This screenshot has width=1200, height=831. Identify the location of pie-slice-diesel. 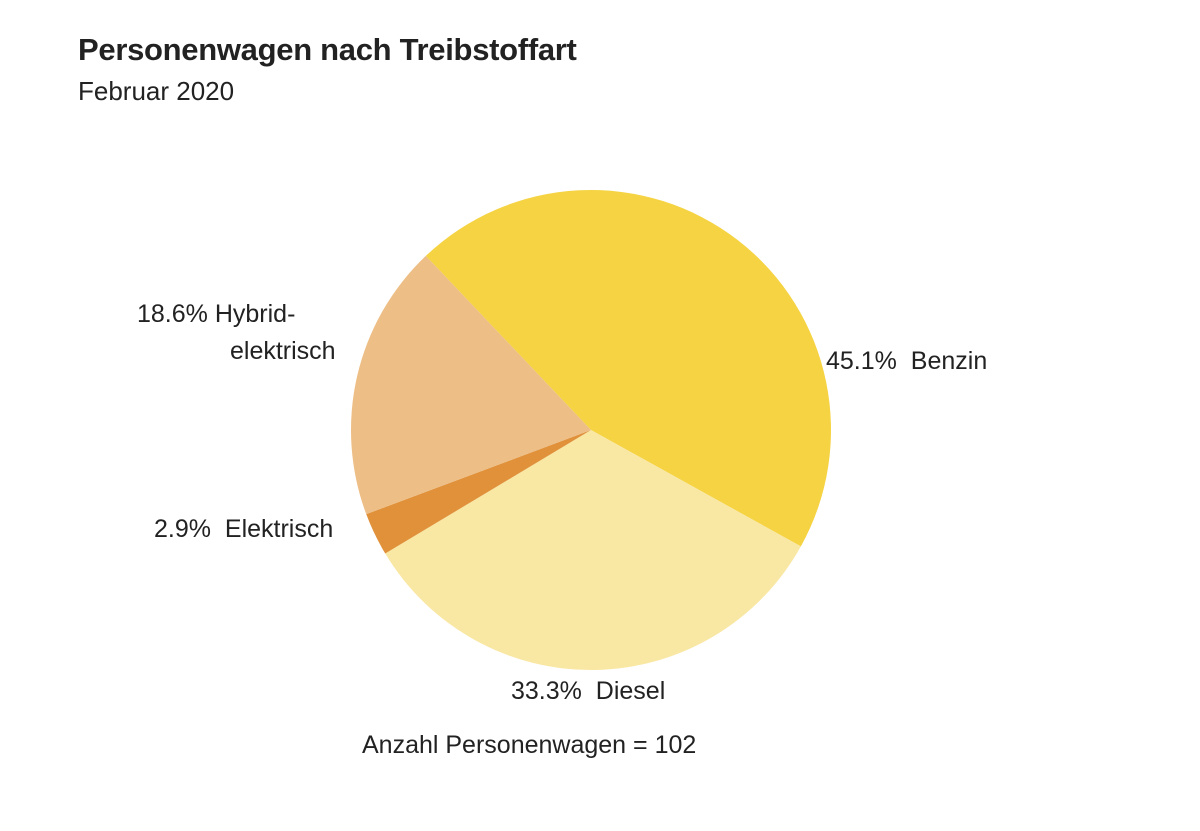
(593, 550).